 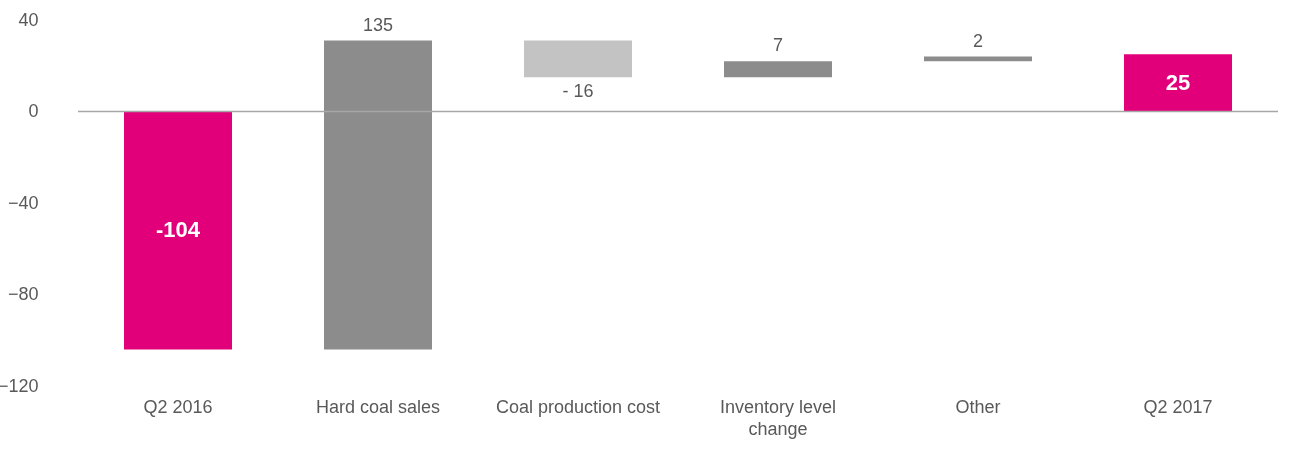 I want to click on x-tick-label: Q2 2017, so click(x=1178, y=406).